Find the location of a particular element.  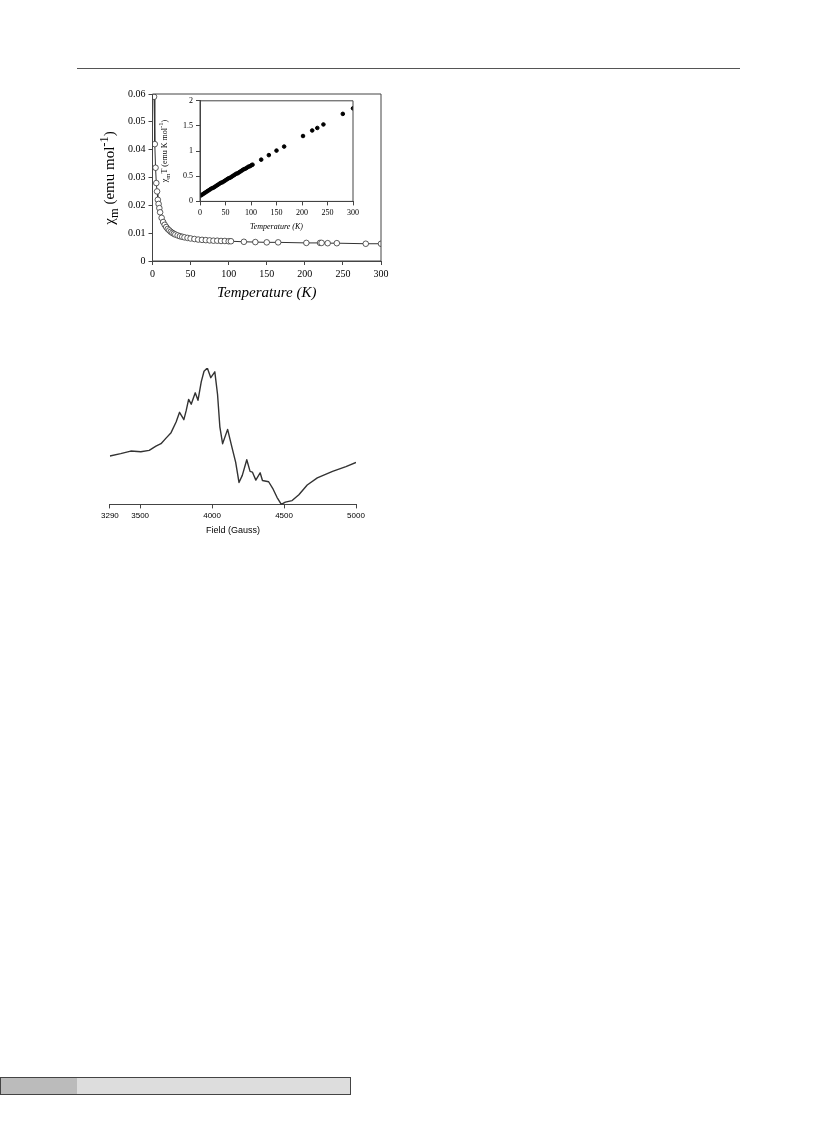

x-tick-label: 3290 is located at coordinates (110, 516).